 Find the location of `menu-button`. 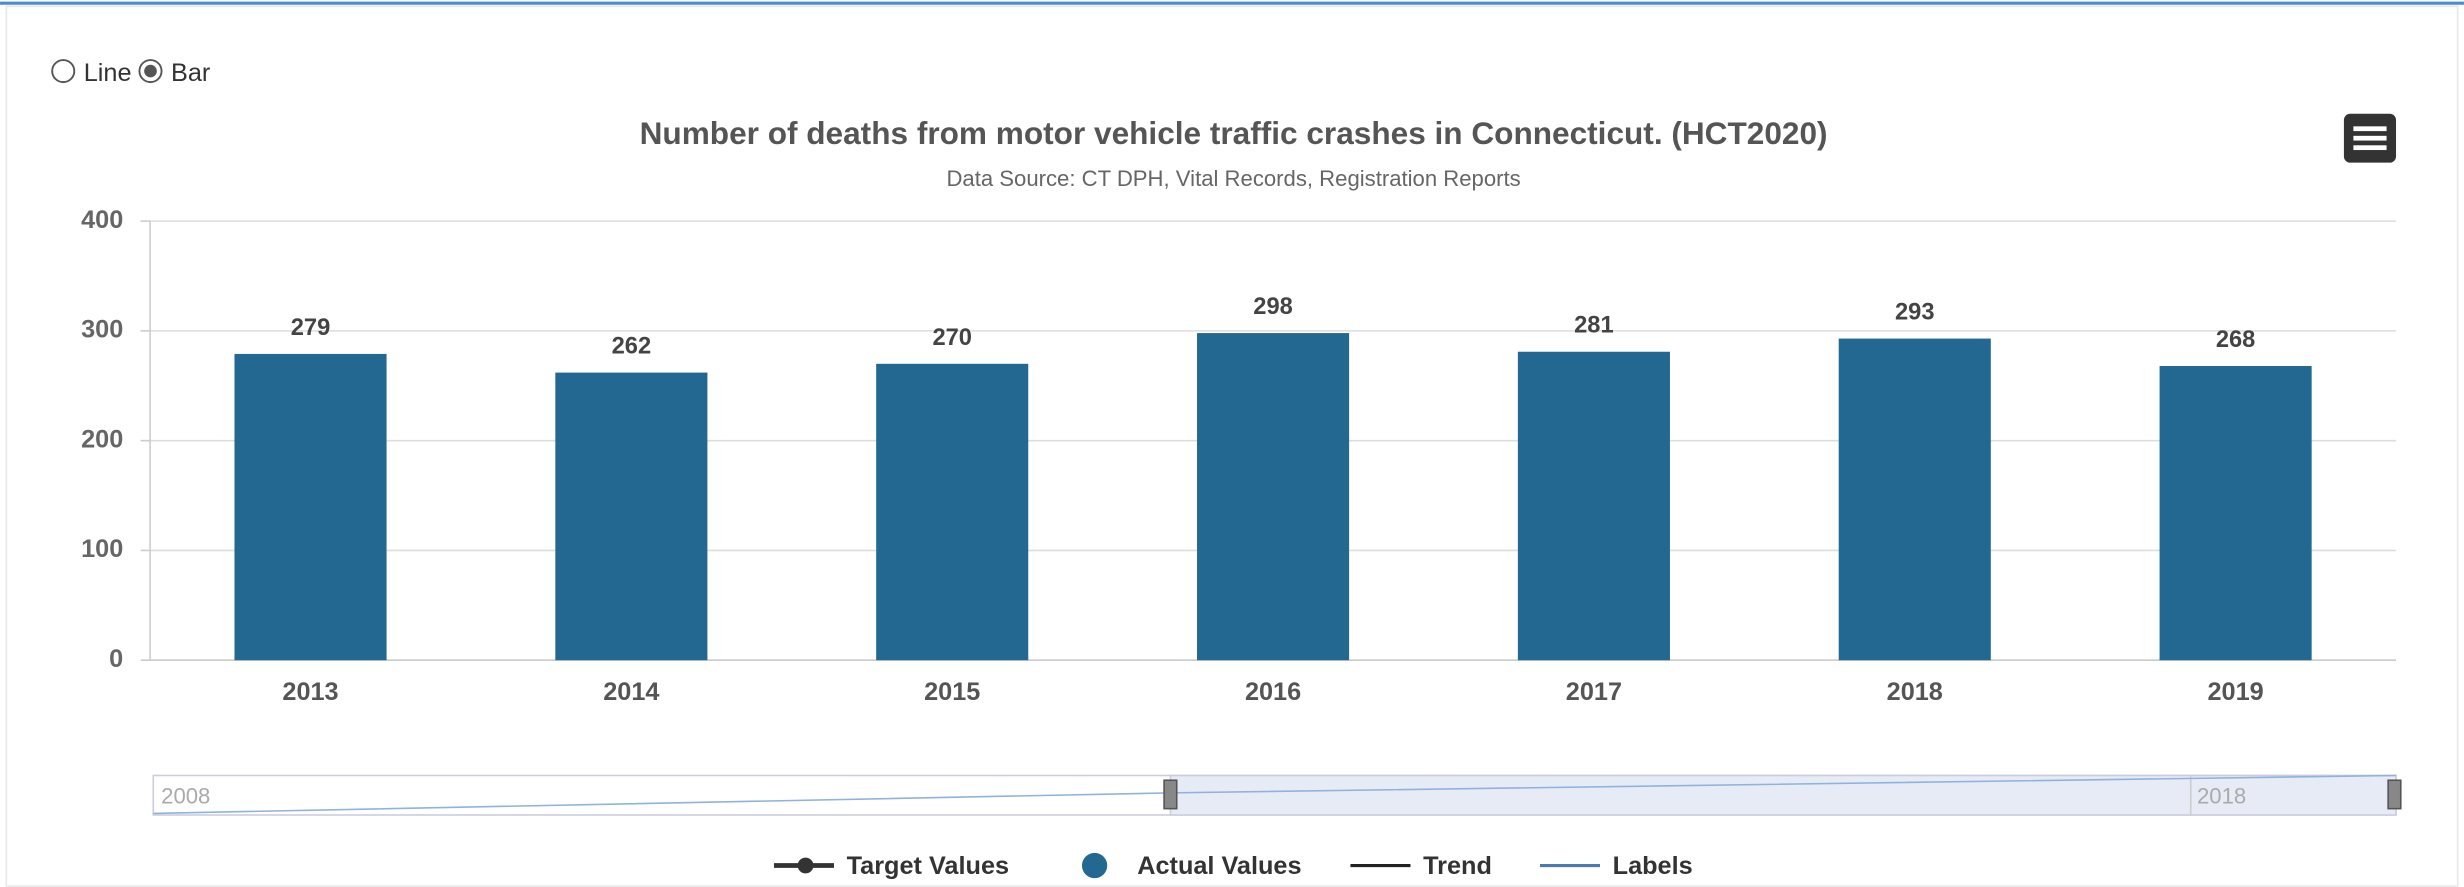

menu-button is located at coordinates (2370, 138).